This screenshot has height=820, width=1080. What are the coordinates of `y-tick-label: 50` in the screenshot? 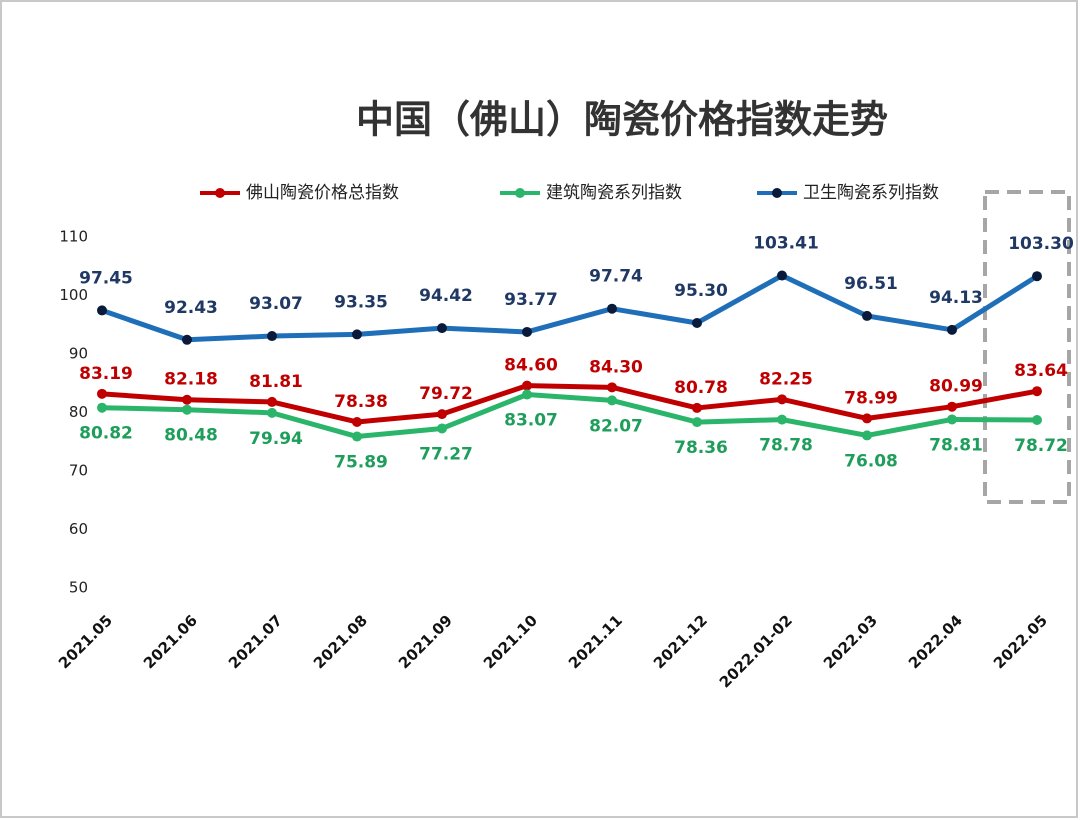 It's located at (78, 588).